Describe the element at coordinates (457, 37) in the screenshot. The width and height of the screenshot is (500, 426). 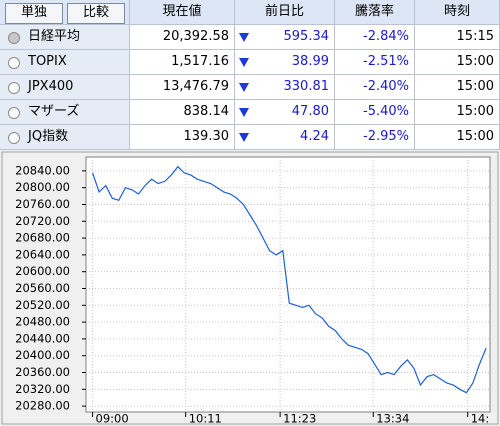
I see `time: 15:15` at that location.